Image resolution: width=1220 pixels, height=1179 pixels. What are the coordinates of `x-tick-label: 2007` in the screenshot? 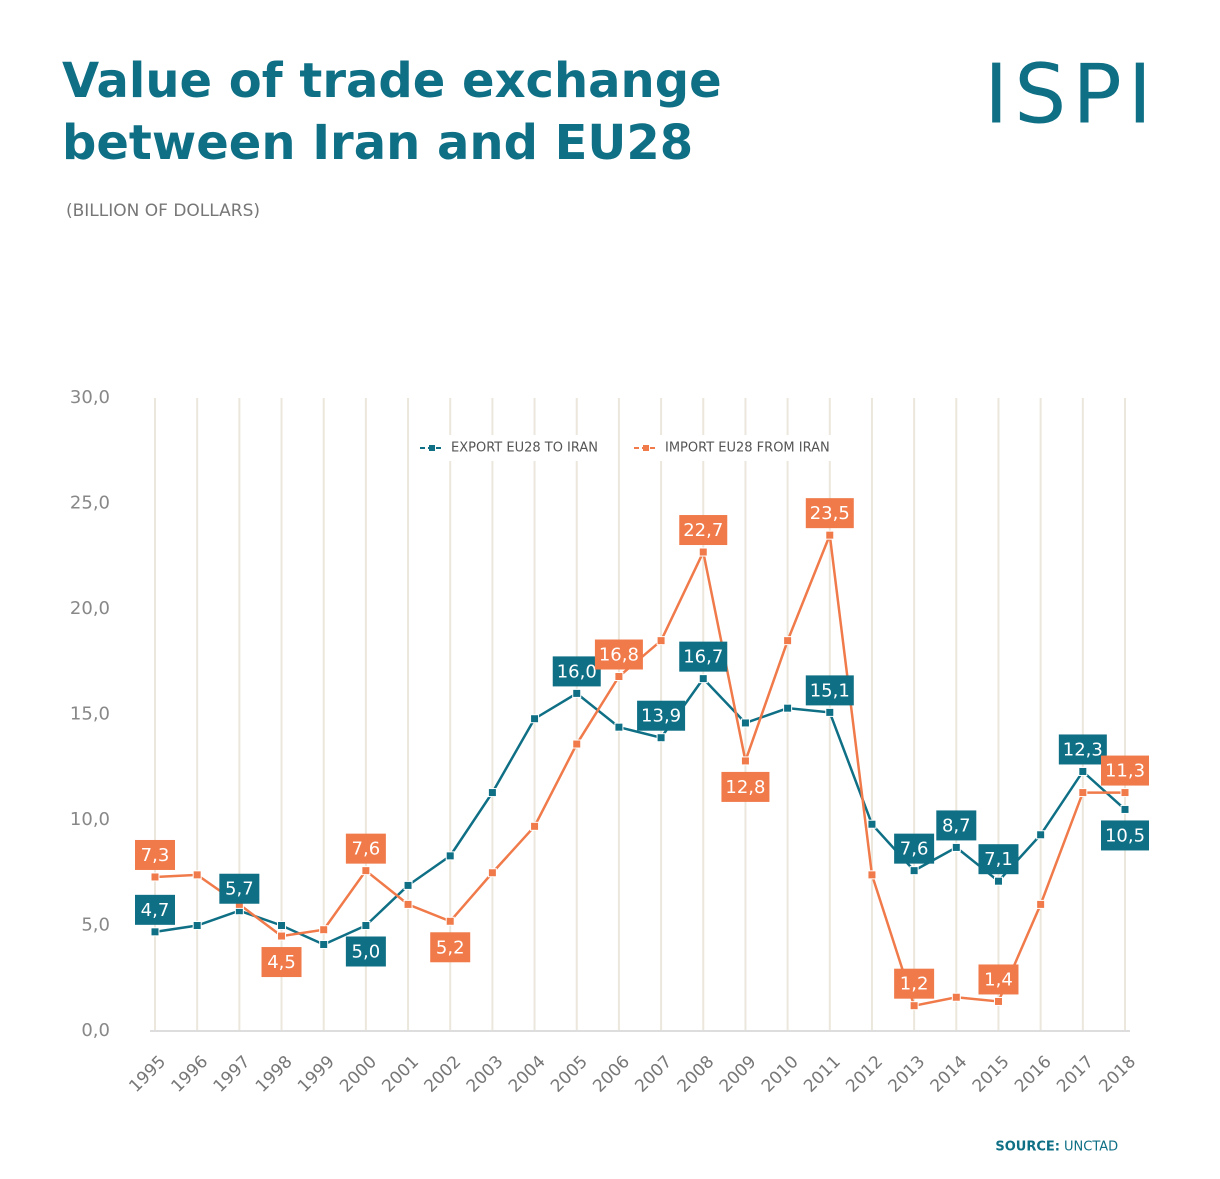 It's located at (653, 1074).